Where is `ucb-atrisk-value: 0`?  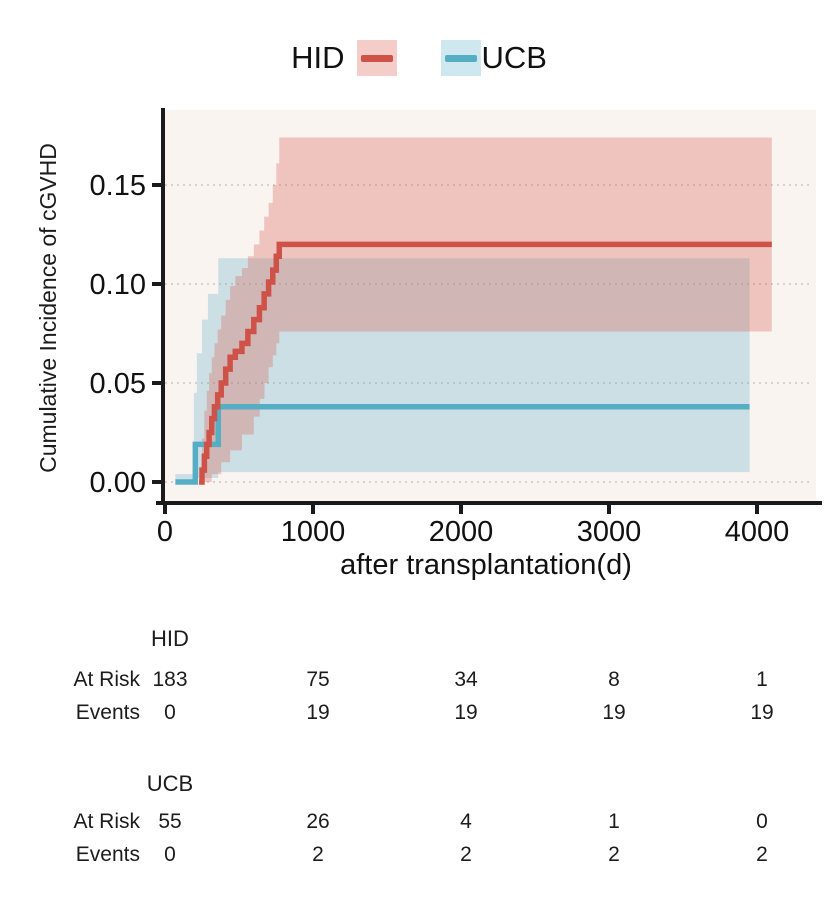 ucb-atrisk-value: 0 is located at coordinates (762, 821).